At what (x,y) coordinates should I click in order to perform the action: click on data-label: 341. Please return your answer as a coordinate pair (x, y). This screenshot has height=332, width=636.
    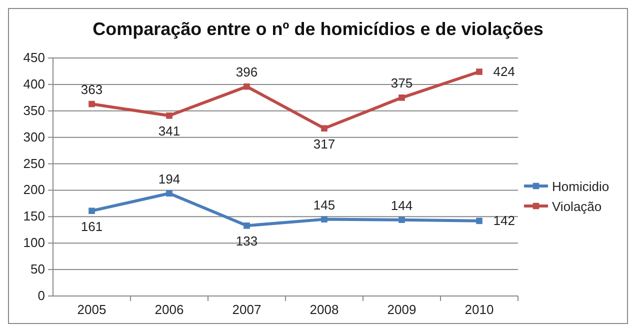
    Looking at the image, I should click on (169, 131).